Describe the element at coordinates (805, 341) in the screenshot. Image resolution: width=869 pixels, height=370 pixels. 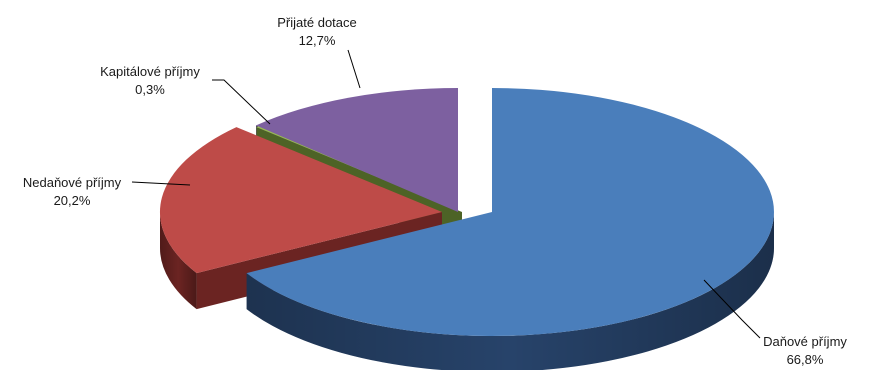
I see `slice-name-label-0: Daňové příjmy` at that location.